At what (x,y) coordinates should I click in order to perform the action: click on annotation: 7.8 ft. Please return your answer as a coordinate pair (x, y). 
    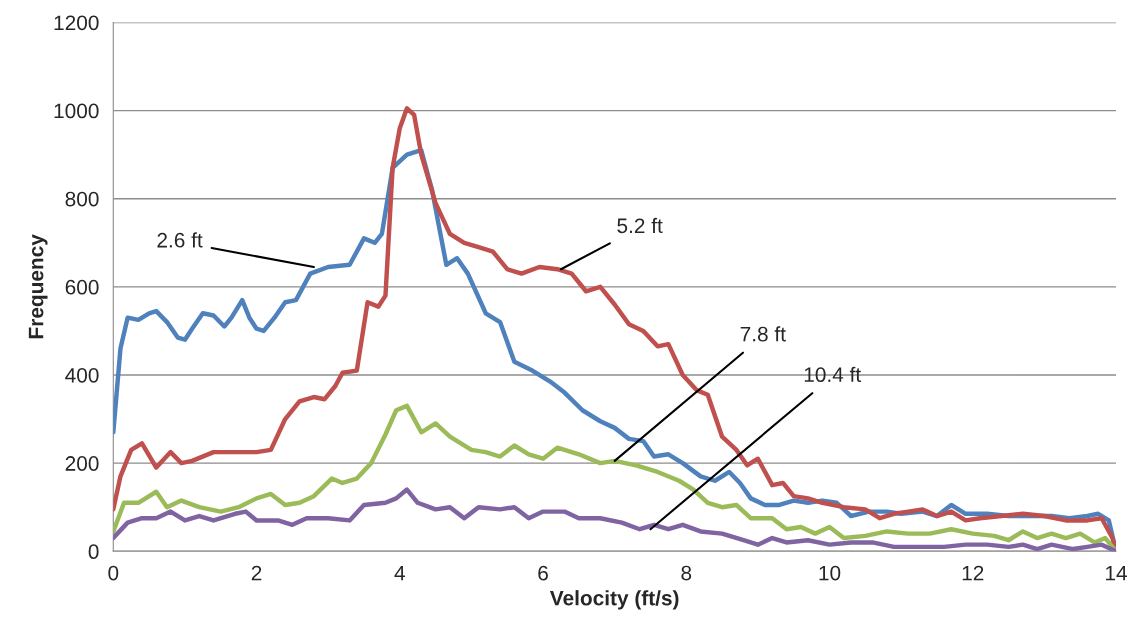
    Looking at the image, I should click on (763, 334).